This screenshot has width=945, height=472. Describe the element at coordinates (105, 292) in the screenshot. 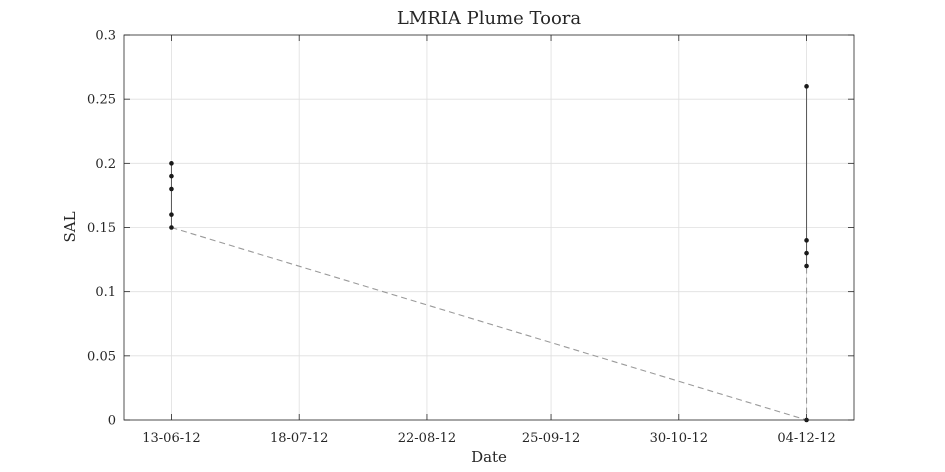

I see `y-tick-label: 0.1` at that location.